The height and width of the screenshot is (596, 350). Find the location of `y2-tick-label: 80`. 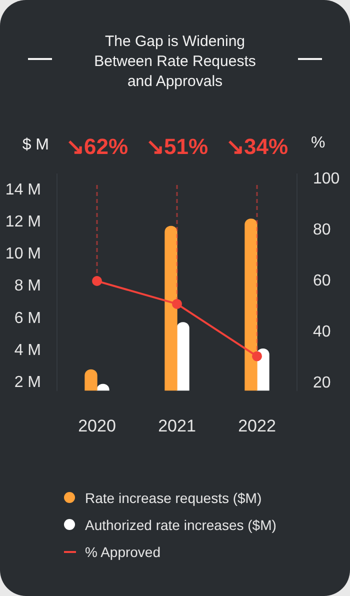

y2-tick-label: 80 is located at coordinates (322, 229).